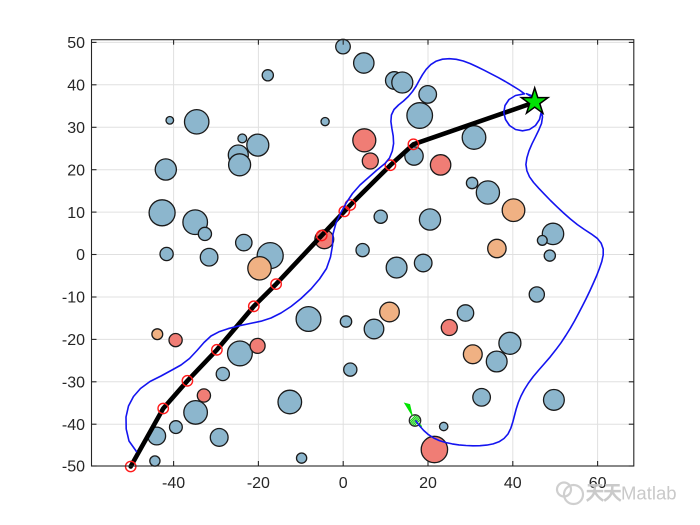  Describe the element at coordinates (76, 128) in the screenshot. I see `svg-text: 30` at that location.